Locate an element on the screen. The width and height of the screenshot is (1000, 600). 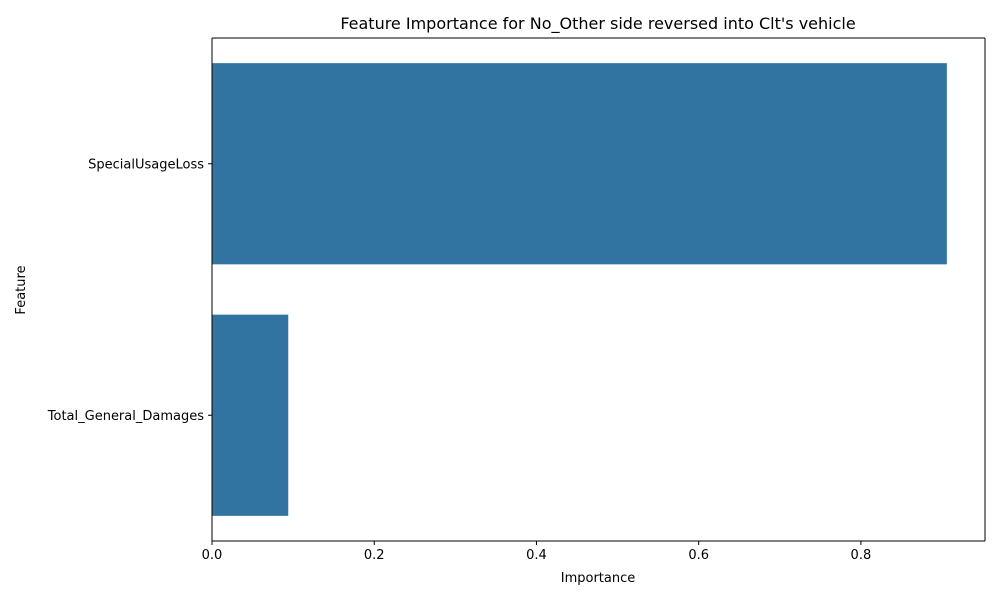
y-axis-label: Feature is located at coordinates (21, 289).